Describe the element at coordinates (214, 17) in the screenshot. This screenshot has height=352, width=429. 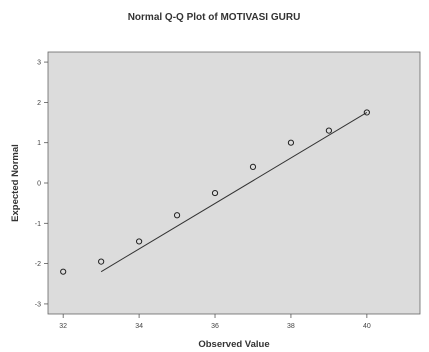
I see `chart-title: Normal Q-Q Plot of MOTIVASI GURU` at that location.